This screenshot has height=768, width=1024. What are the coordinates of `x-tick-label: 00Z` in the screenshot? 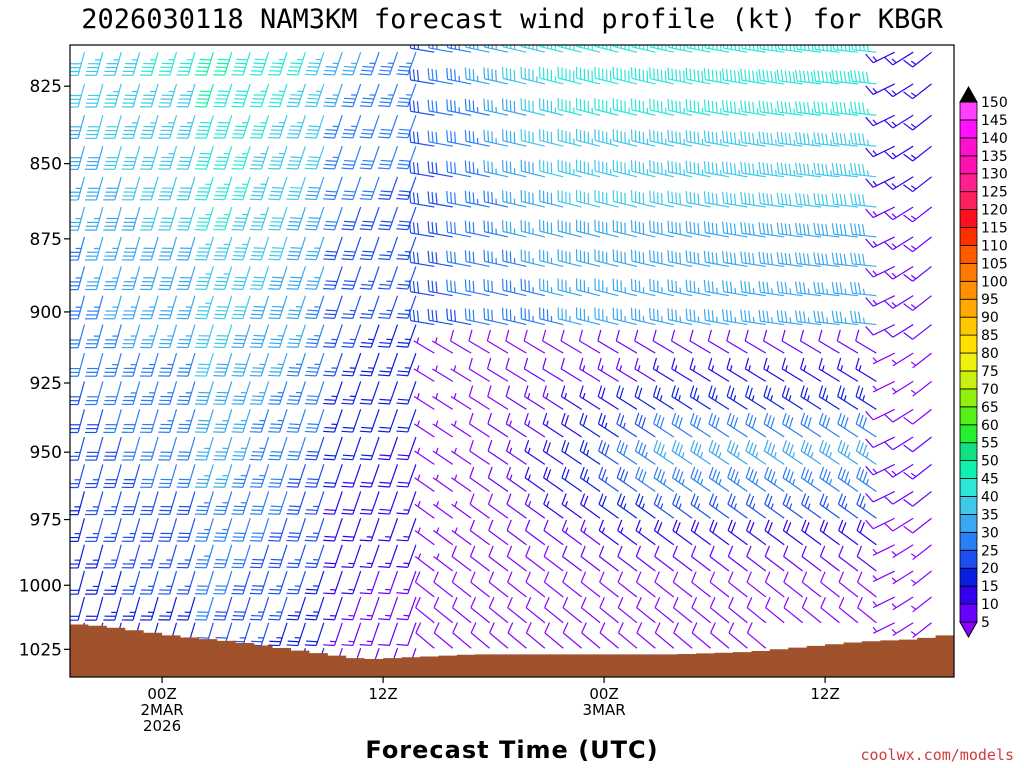 It's located at (603, 694).